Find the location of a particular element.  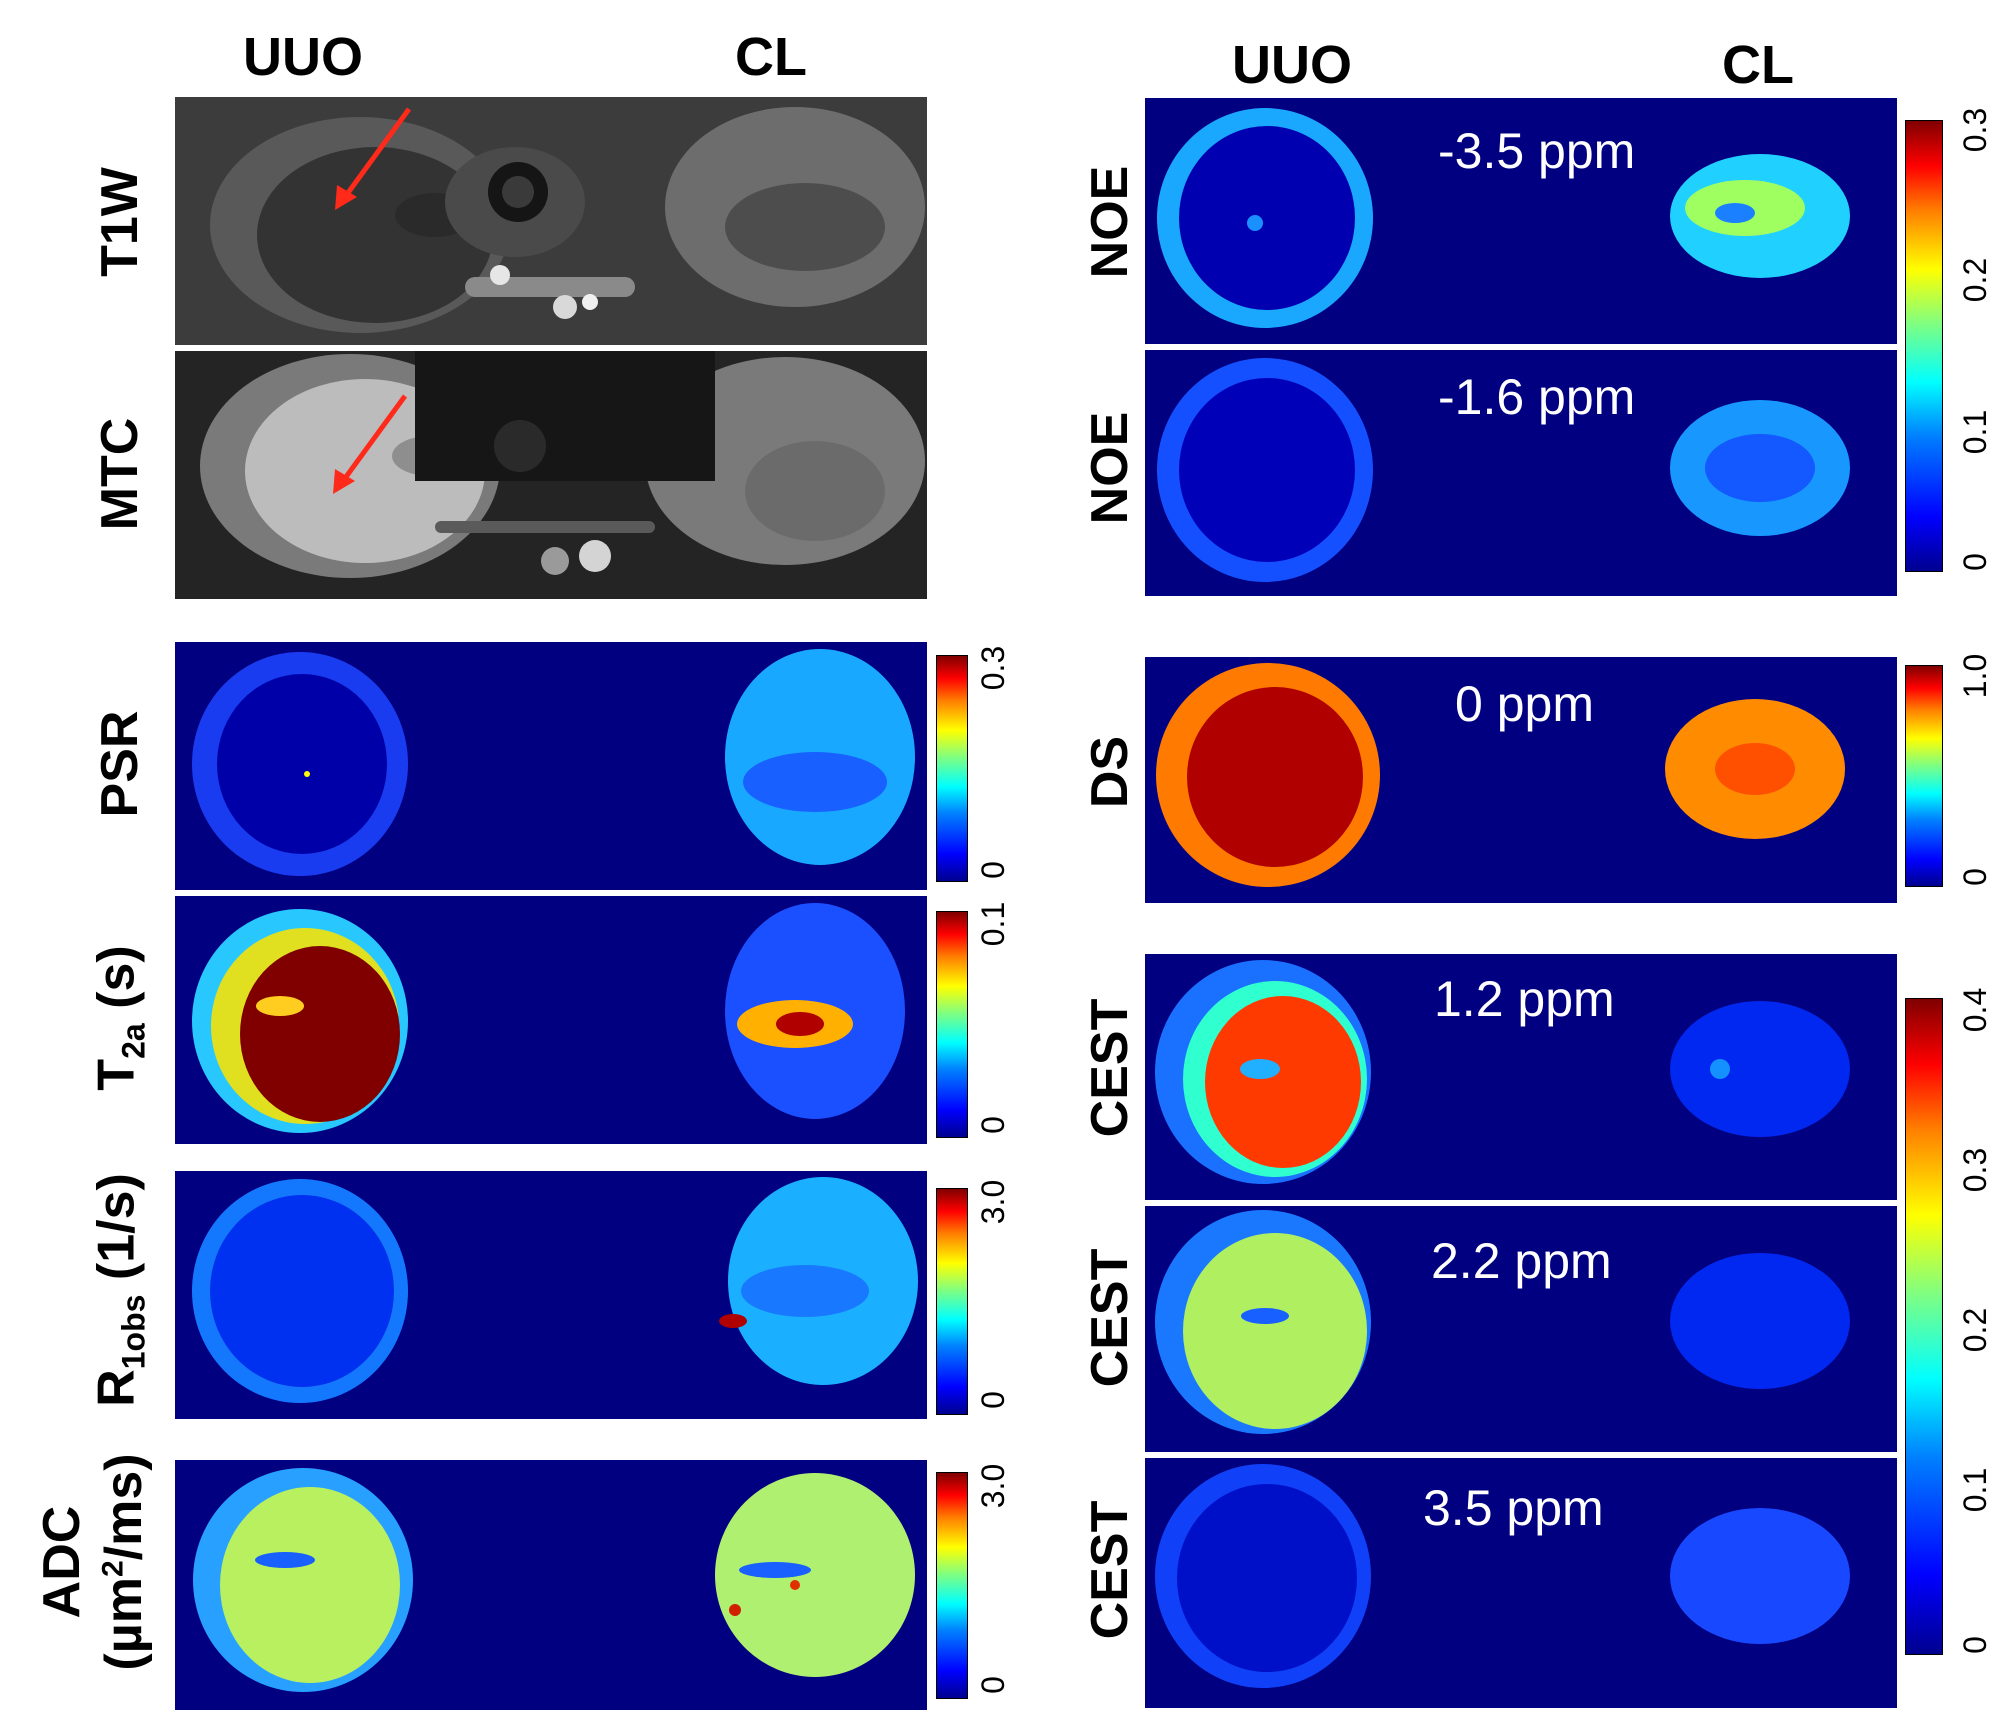

colorbar-adc-max: 3.0 is located at coordinates (993, 1486).